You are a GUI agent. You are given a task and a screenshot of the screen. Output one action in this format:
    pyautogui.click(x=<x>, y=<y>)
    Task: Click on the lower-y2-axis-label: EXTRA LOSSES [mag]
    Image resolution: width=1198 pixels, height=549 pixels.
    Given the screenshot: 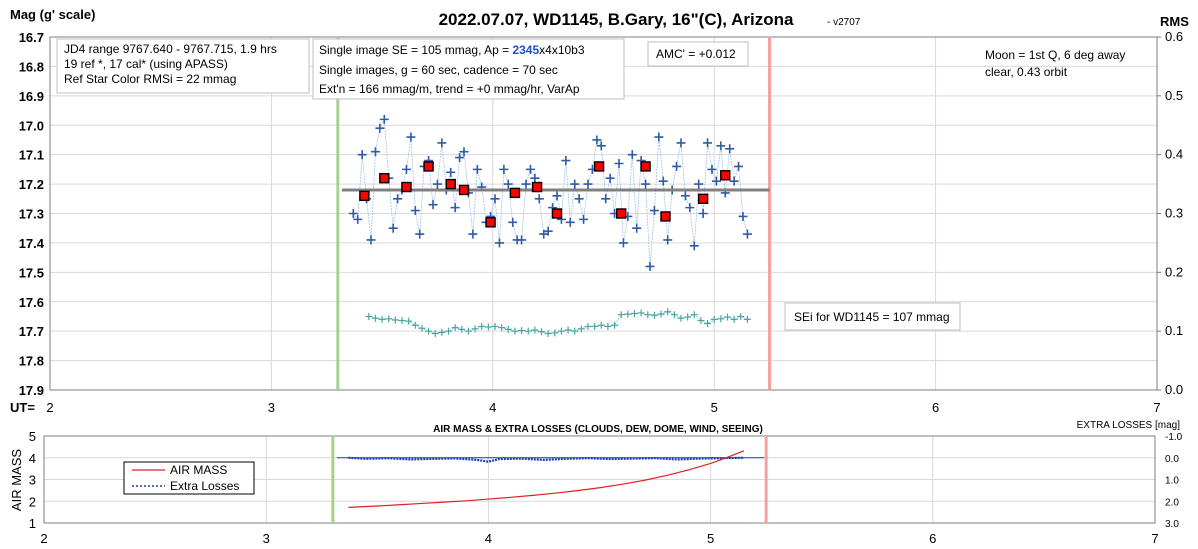 What is the action you would take?
    pyautogui.click(x=1129, y=425)
    